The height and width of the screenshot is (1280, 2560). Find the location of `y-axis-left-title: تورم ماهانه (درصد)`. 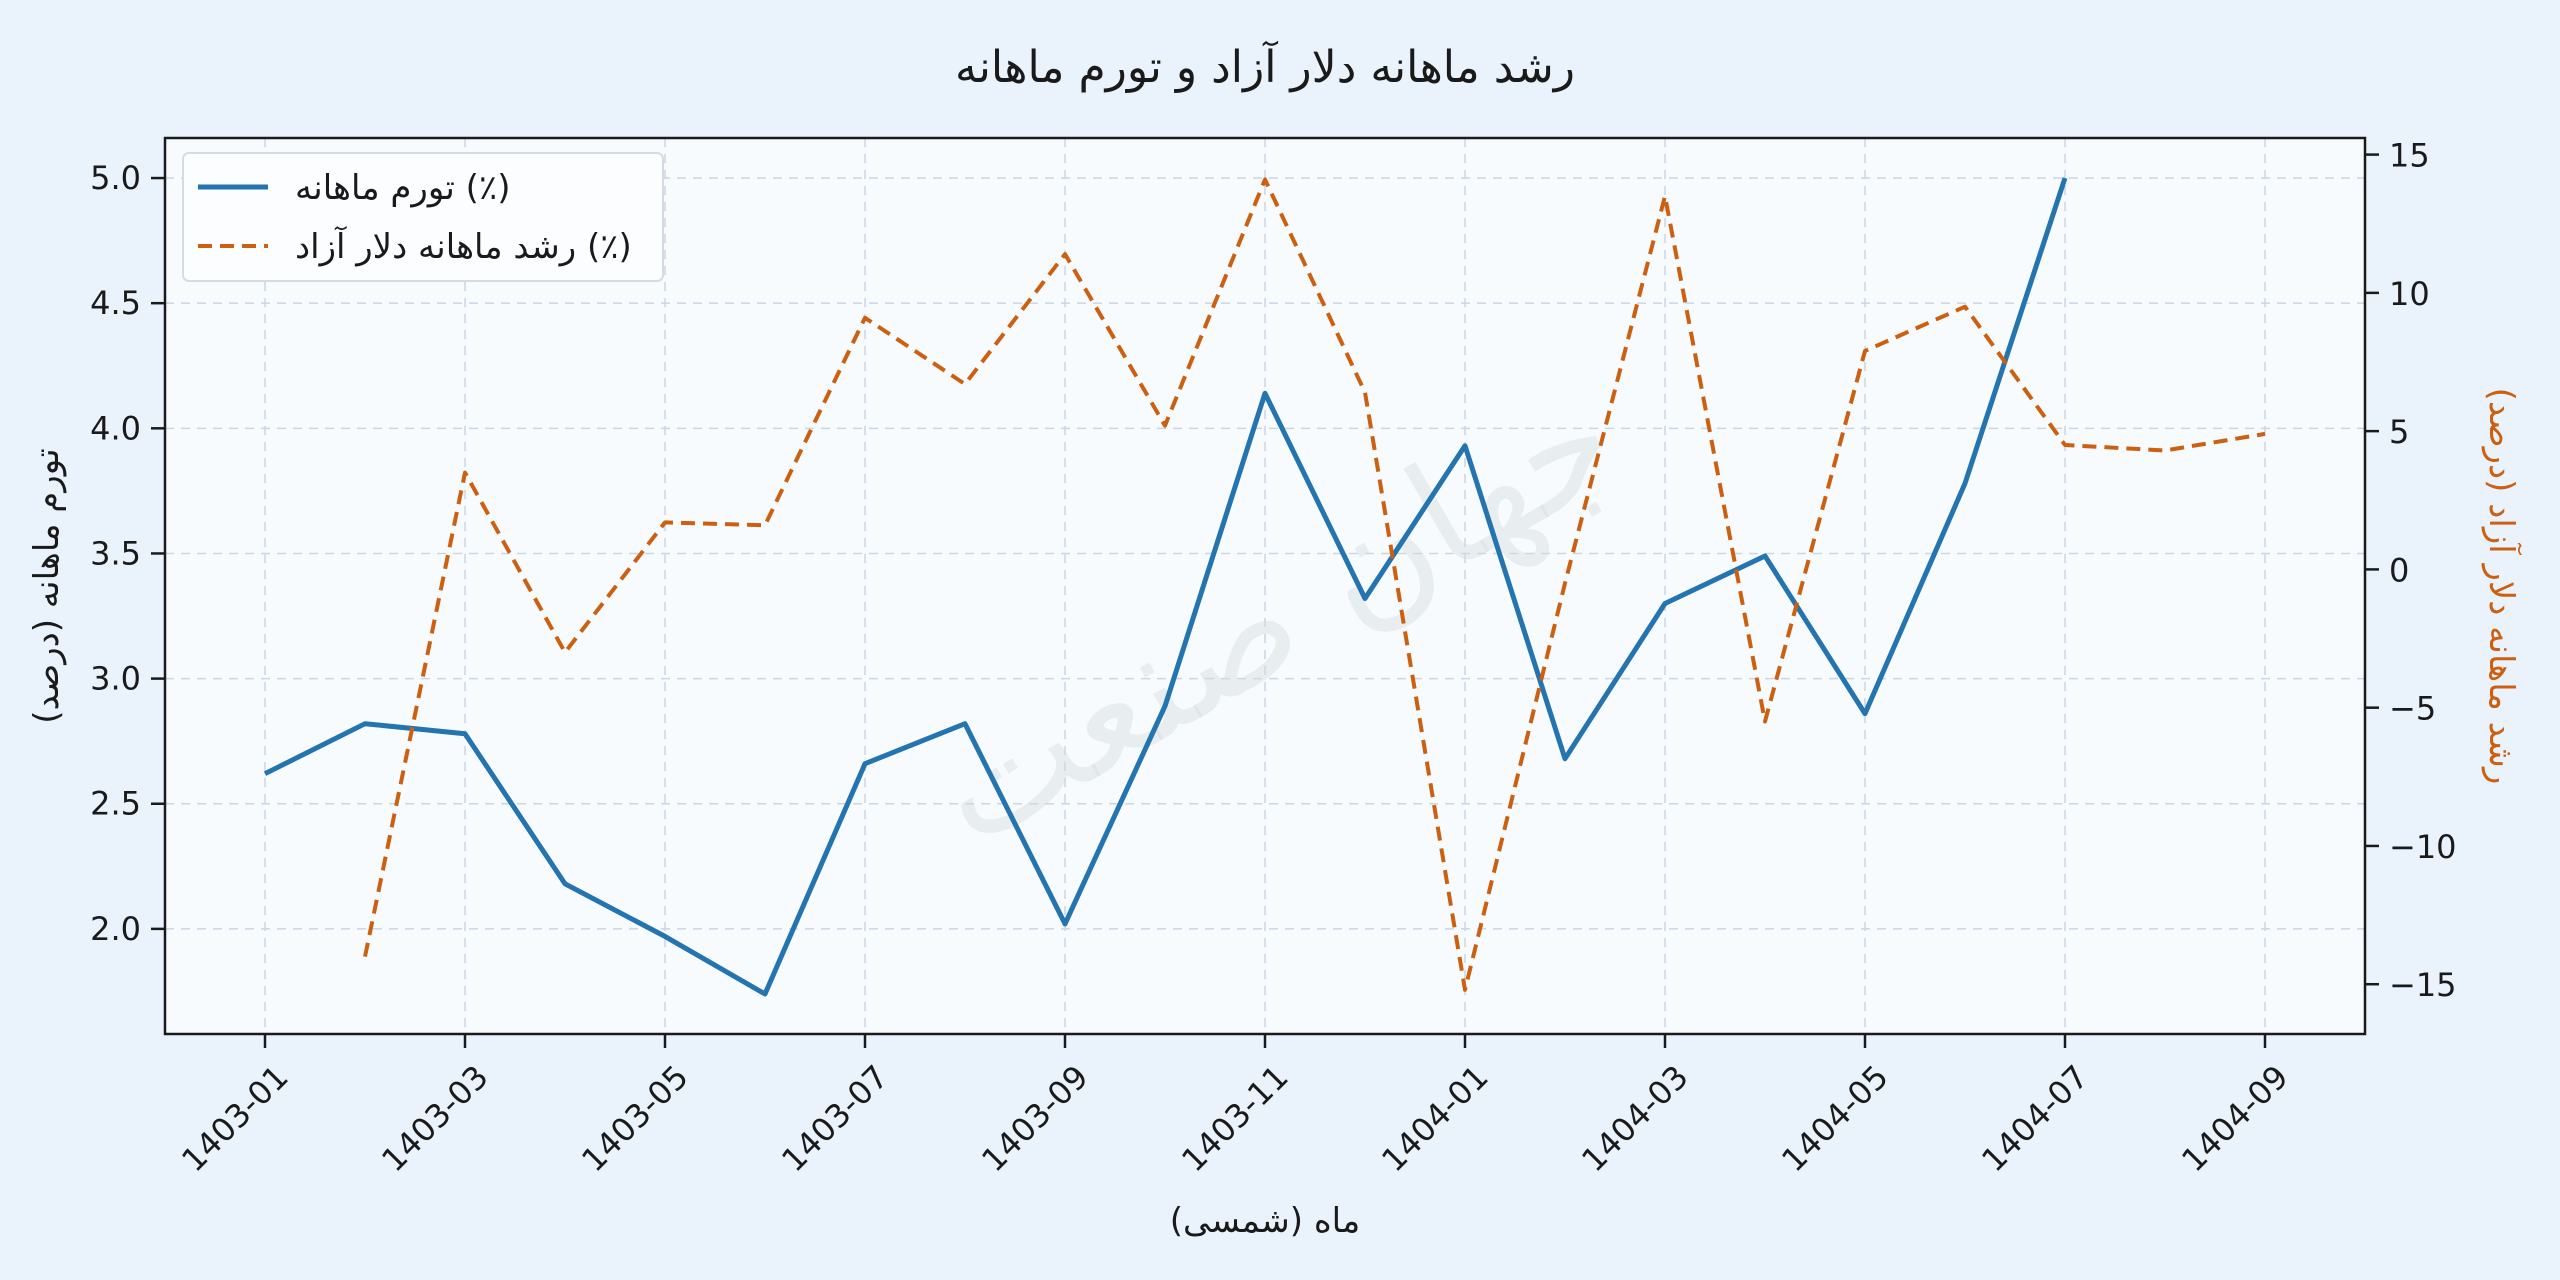

y-axis-left-title: تورم ماهانه (درصد) is located at coordinates (47, 585).